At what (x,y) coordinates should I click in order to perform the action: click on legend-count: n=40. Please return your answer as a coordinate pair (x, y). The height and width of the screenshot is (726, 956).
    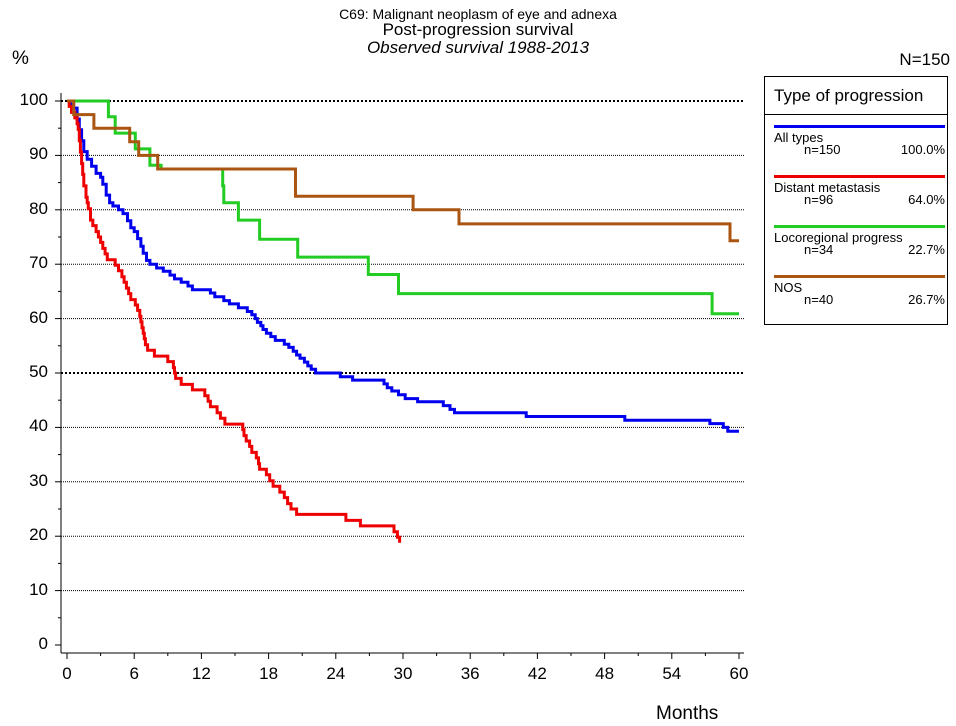
    Looking at the image, I should click on (819, 299).